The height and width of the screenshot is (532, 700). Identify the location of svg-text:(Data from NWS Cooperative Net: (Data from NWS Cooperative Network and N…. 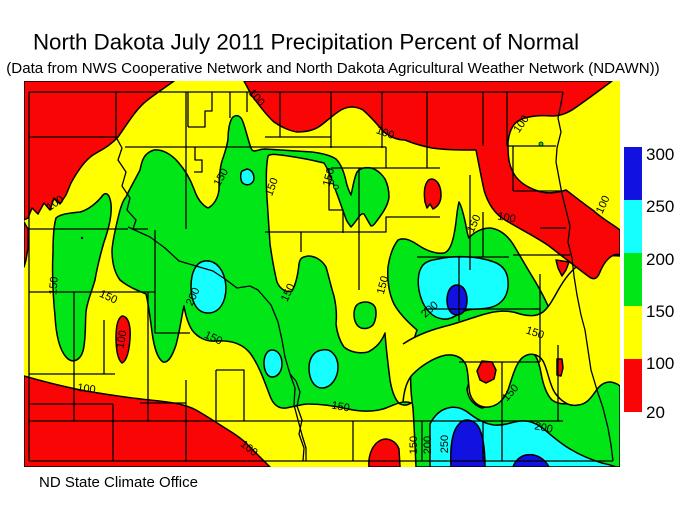
(332, 68).